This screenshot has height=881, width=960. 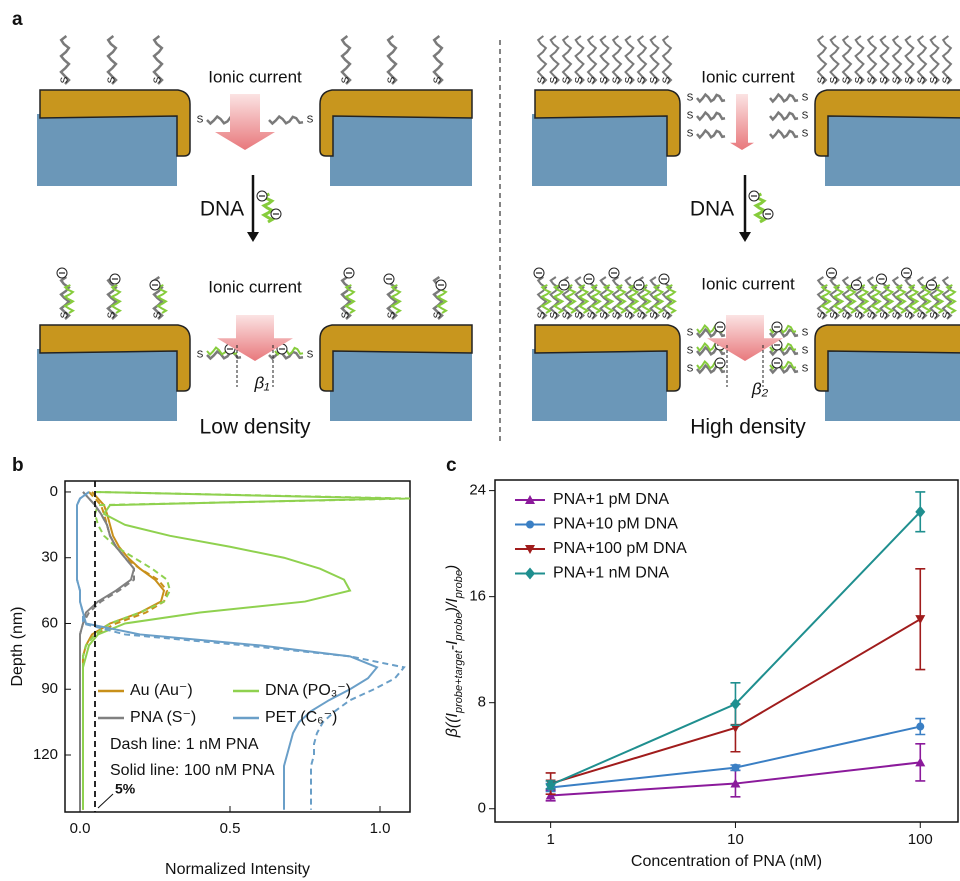 I want to click on y-axis-label: β((Iprobe+target-Iprobe)/Iprobe), so click(x=454, y=652).